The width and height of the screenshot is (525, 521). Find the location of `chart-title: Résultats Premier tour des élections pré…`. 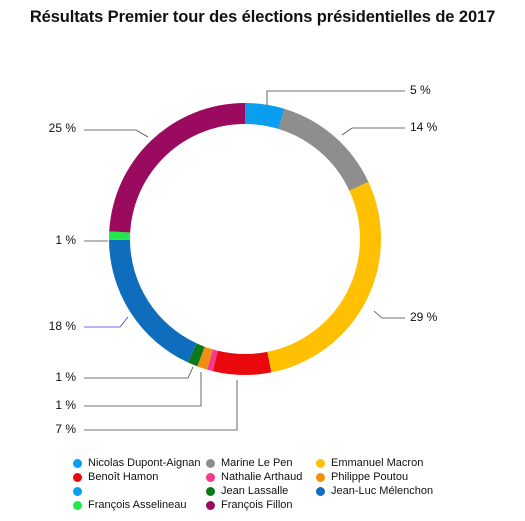

chart-title: Résultats Premier tour des élections pré… is located at coordinates (262, 17).